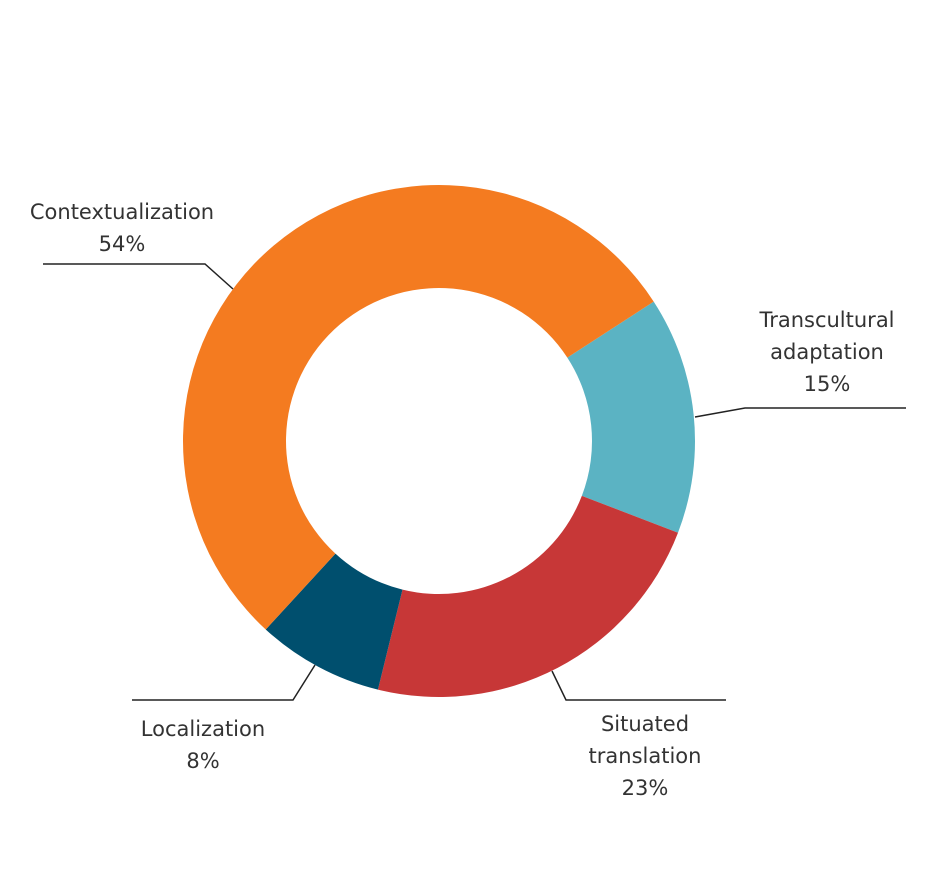 Image resolution: width=937 pixels, height=879 pixels. Describe the element at coordinates (334, 621) in the screenshot. I see `slice-localization` at that location.